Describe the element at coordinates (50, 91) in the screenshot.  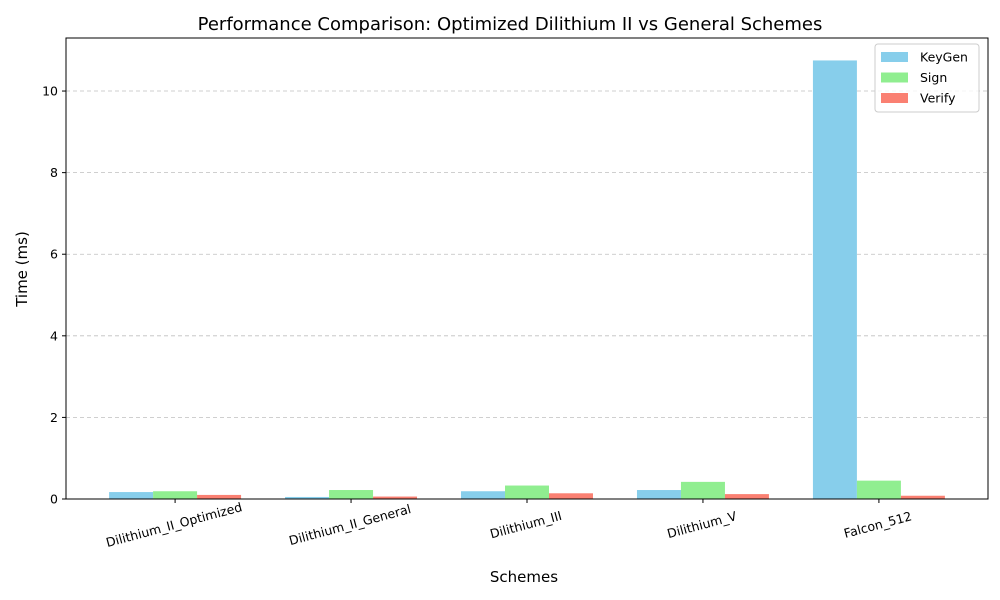
I see `y-tick-label: 10` at that location.